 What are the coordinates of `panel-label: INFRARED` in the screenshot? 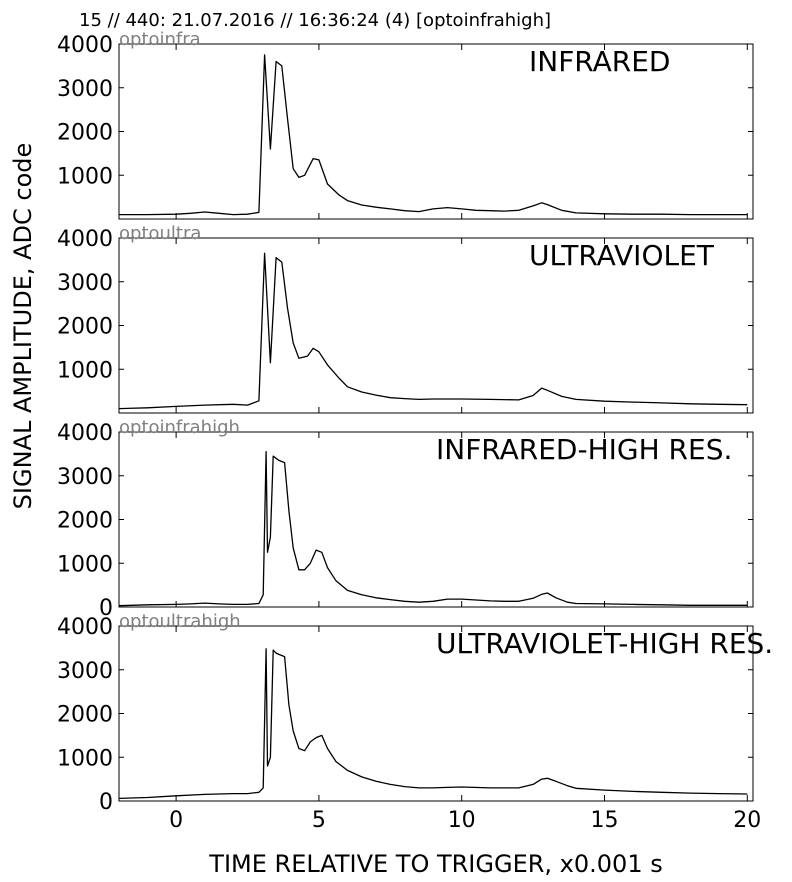 It's located at (600, 61).